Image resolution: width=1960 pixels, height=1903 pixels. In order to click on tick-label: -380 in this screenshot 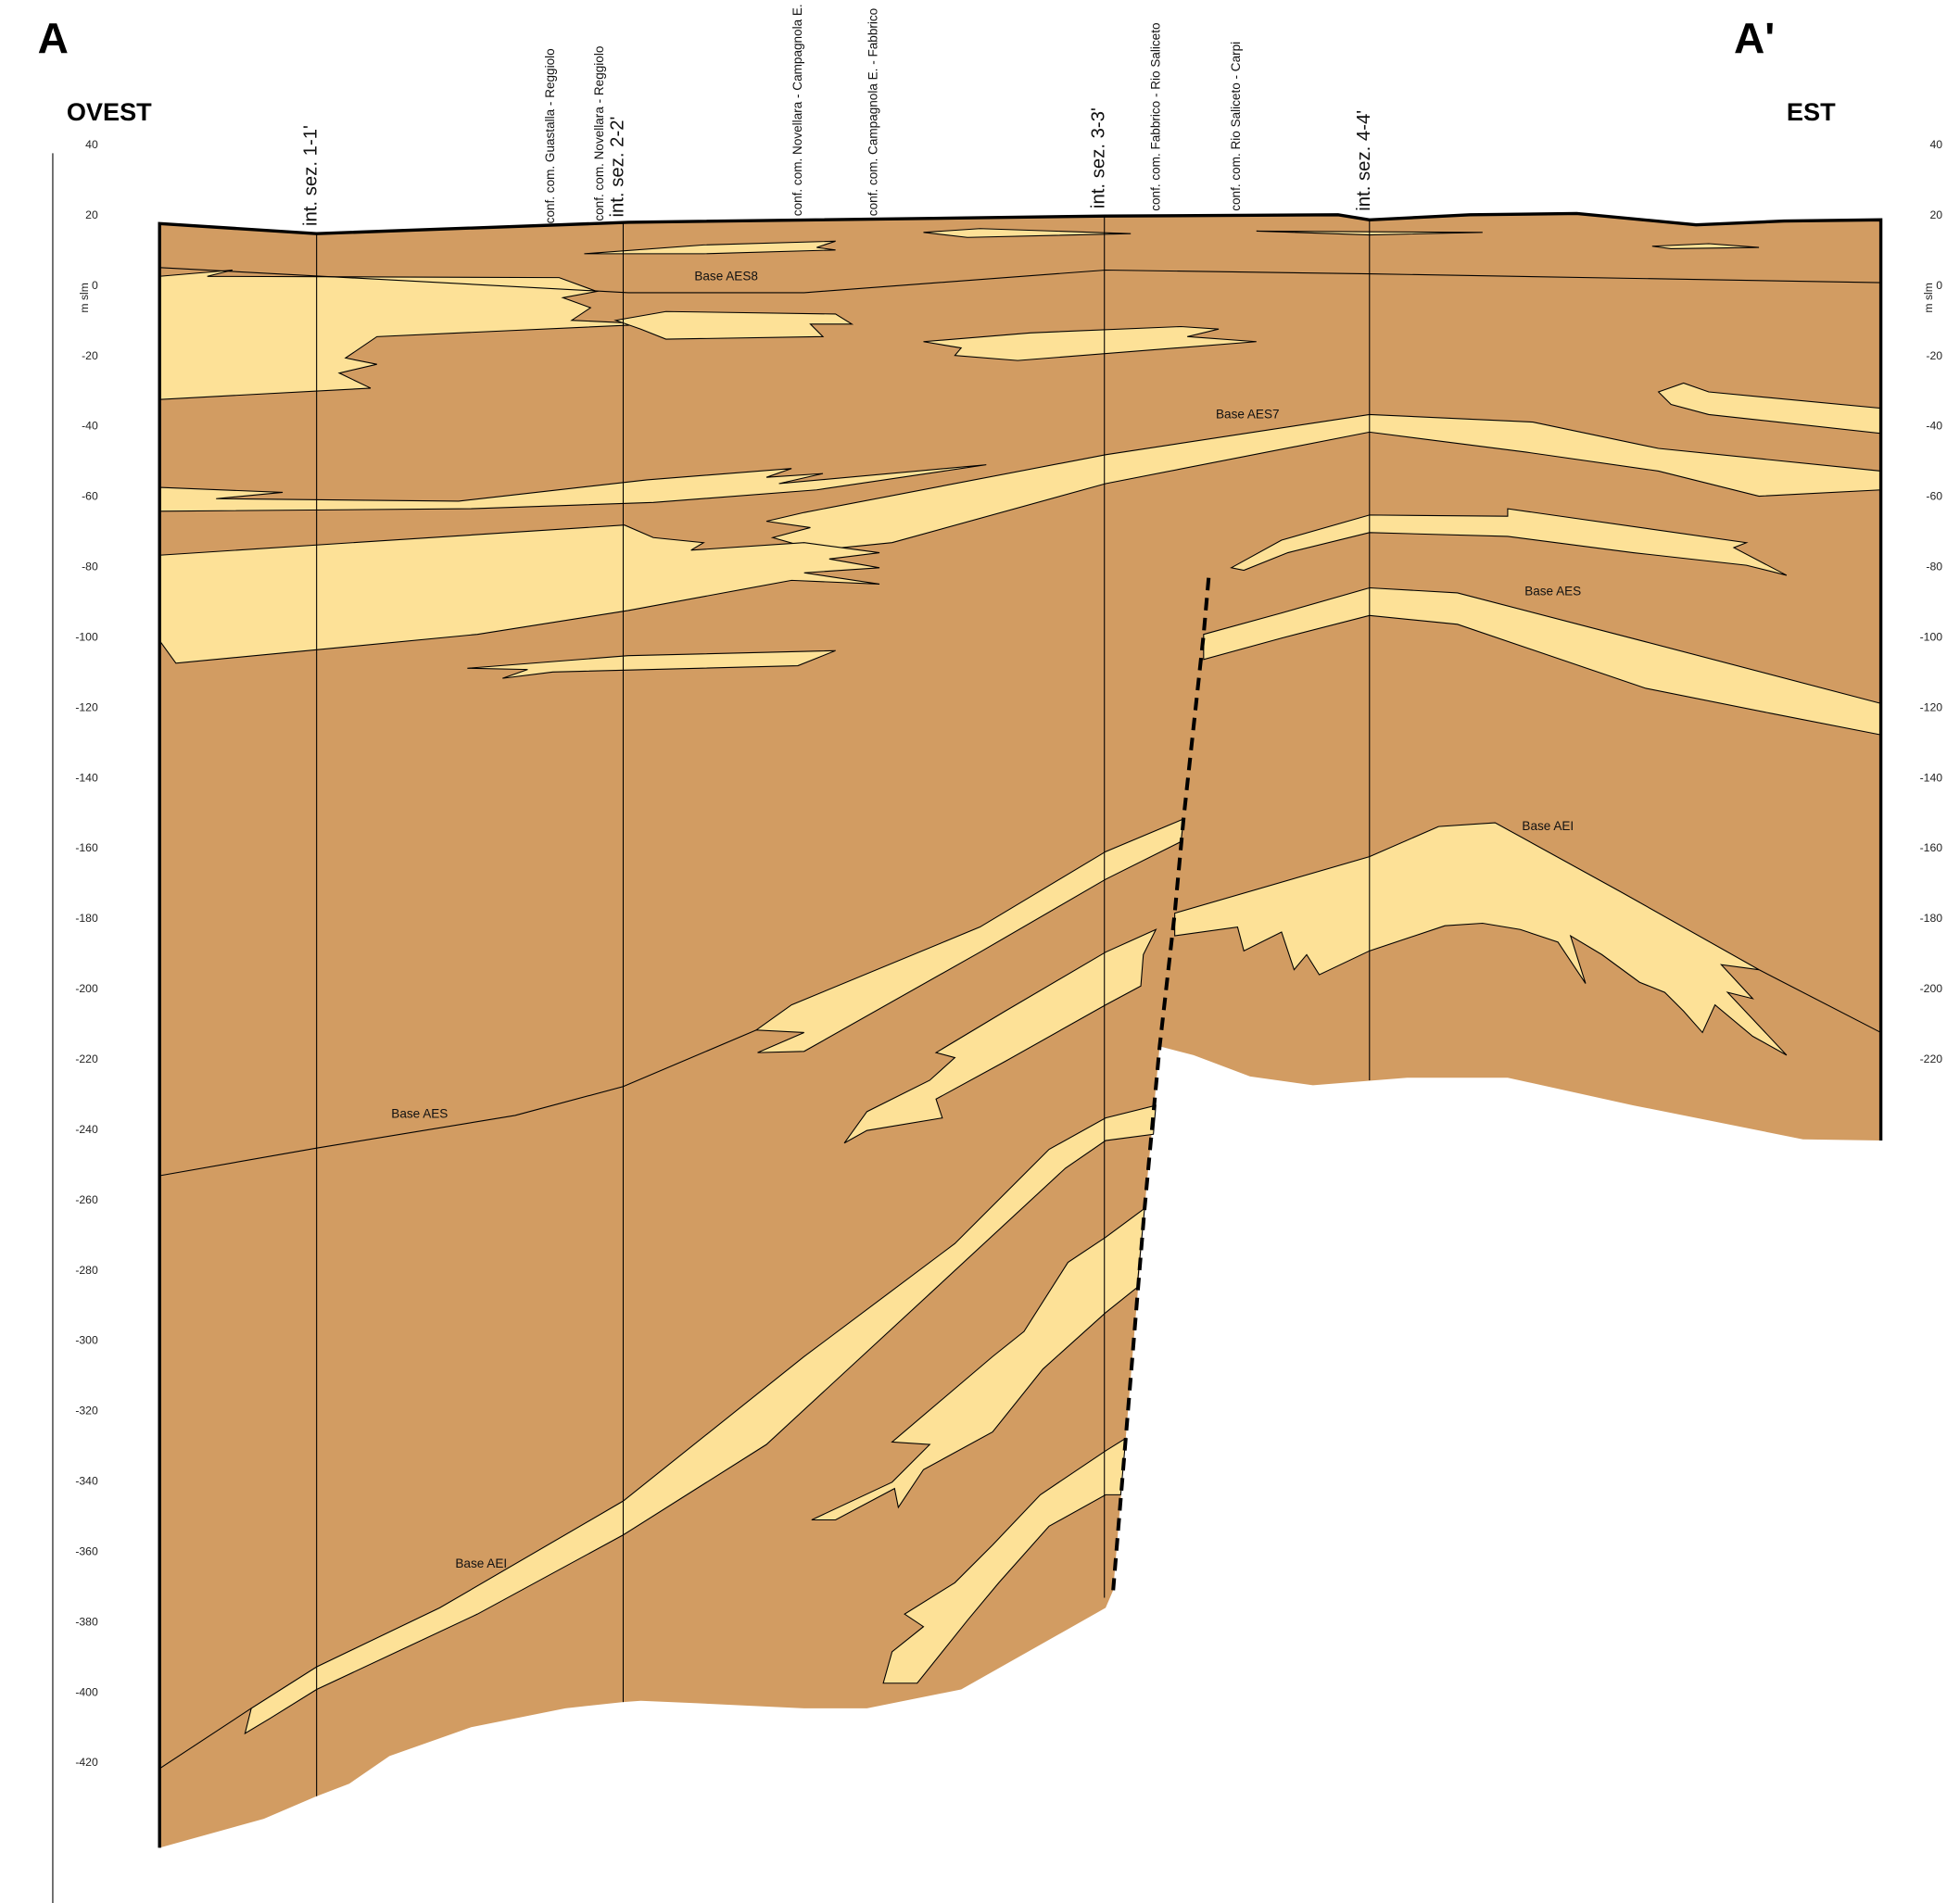, I will do `click(86, 1621)`.